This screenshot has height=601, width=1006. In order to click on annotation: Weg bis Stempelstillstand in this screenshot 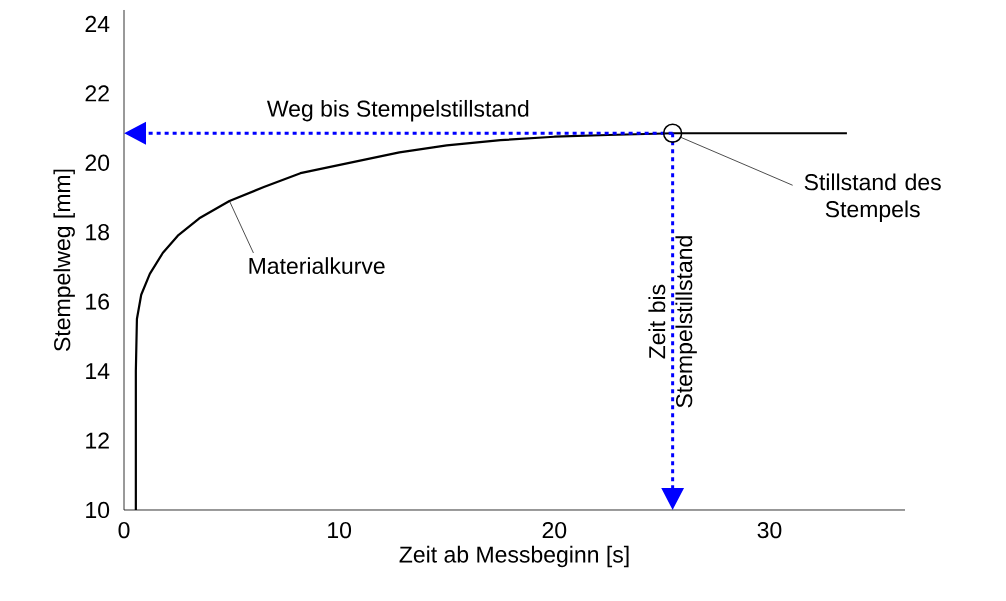, I will do `click(397, 110)`.